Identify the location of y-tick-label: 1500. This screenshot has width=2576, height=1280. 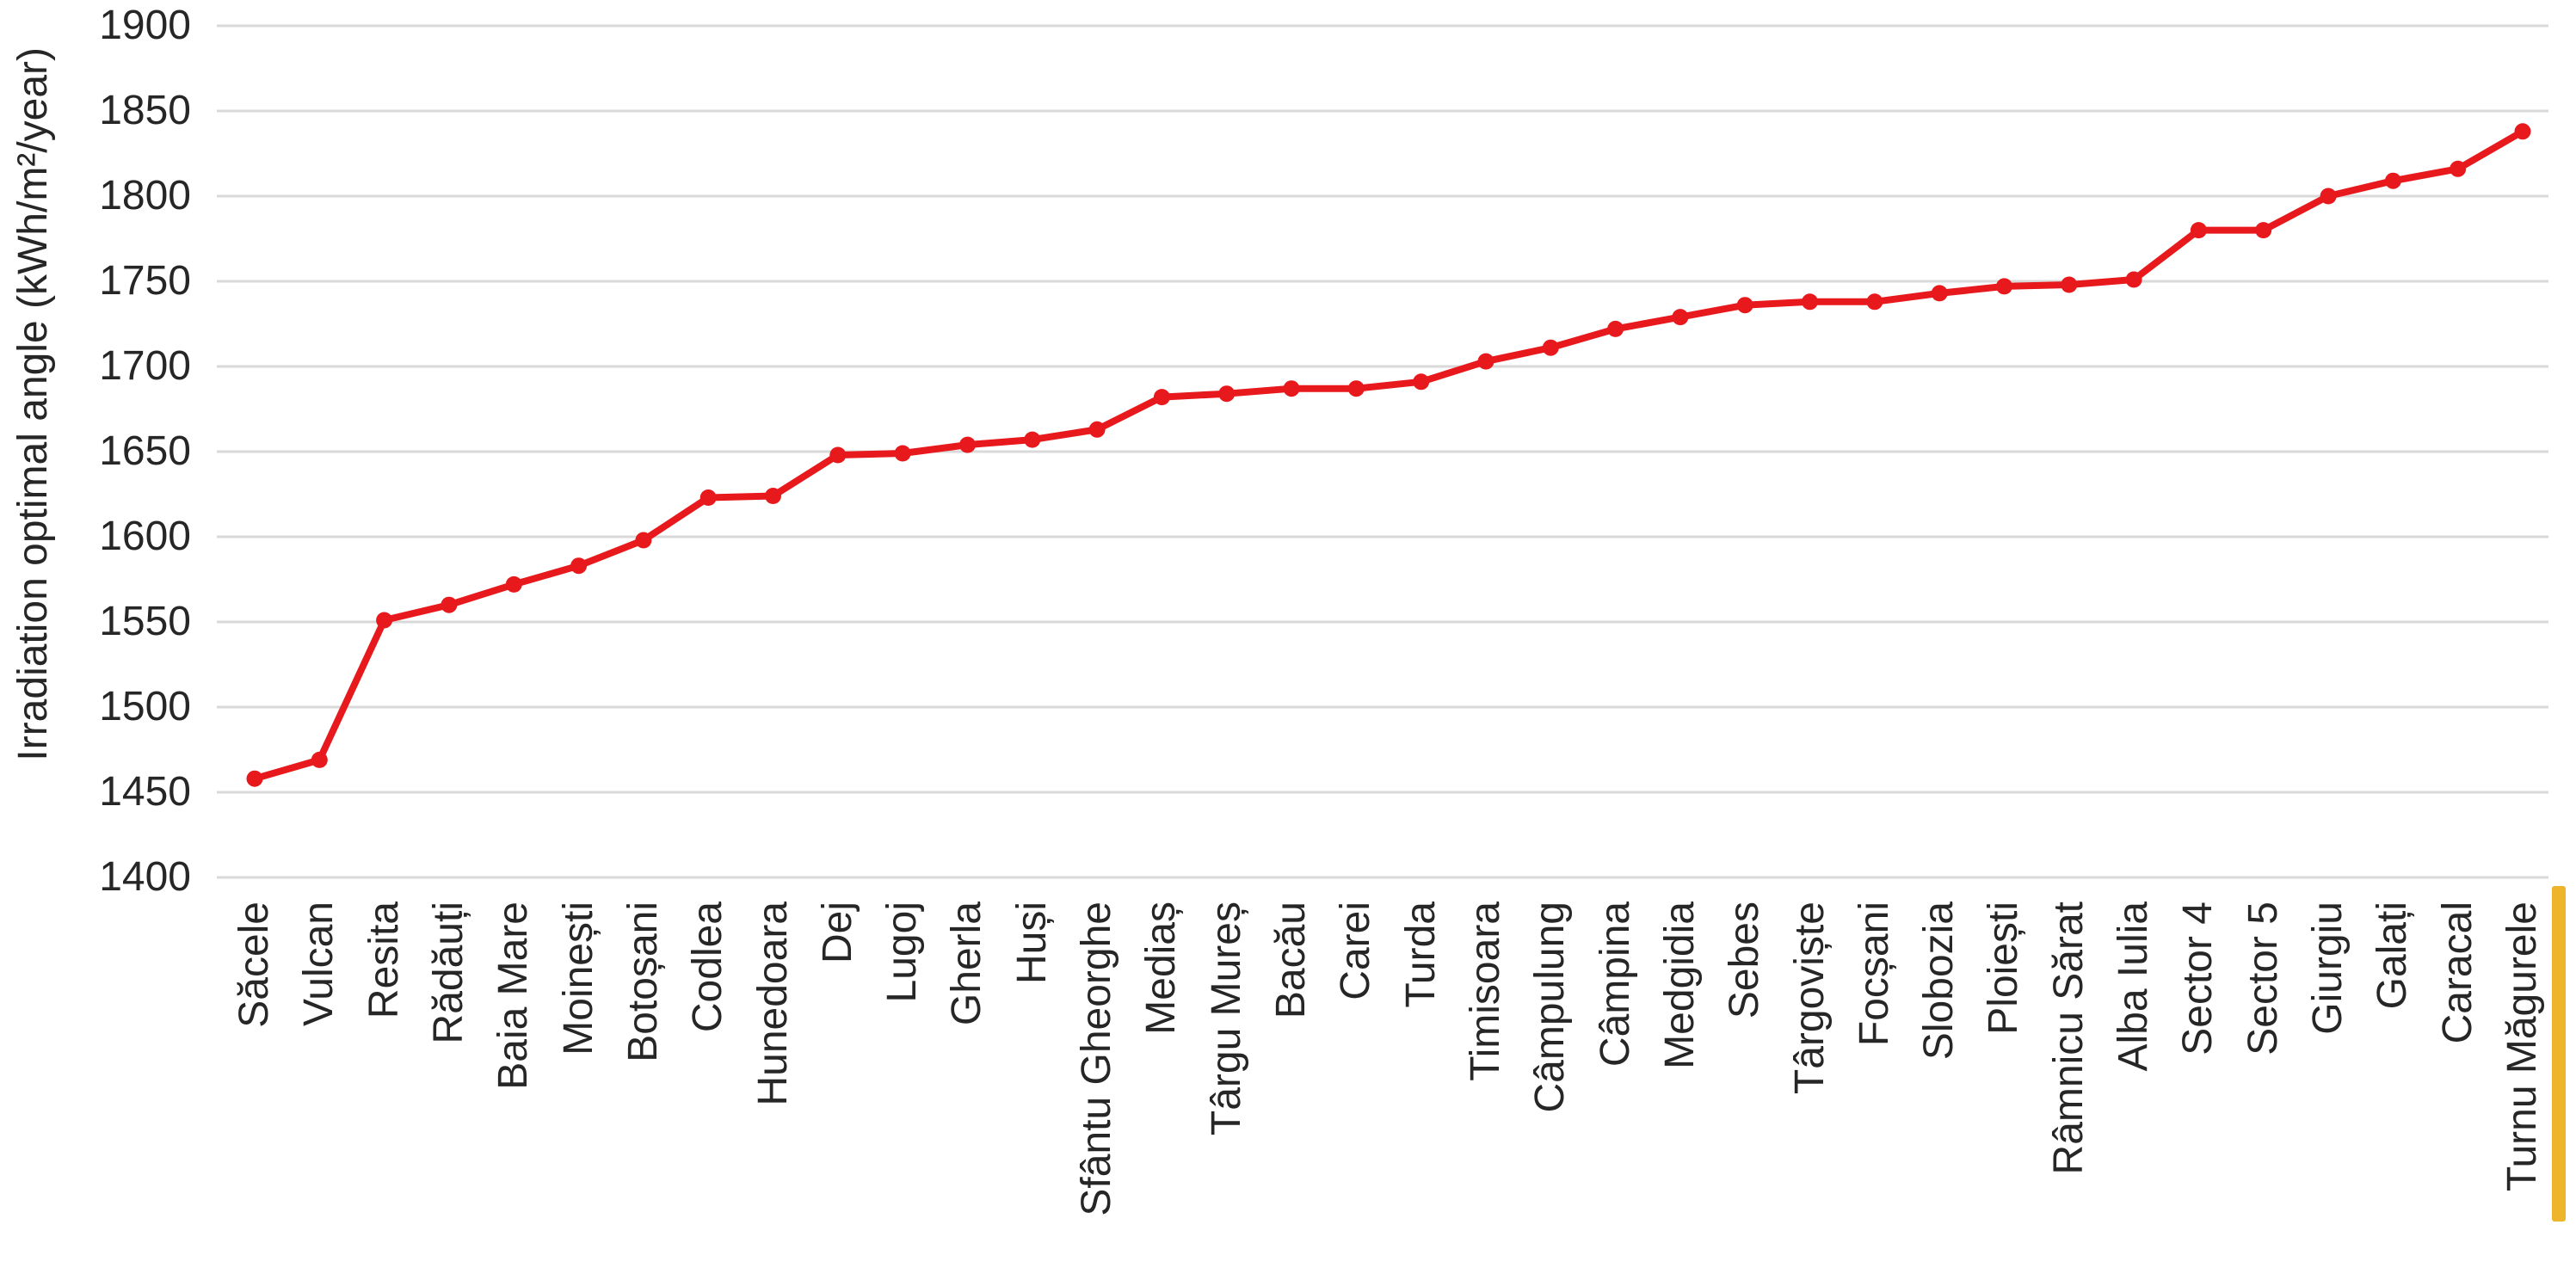
(145, 707).